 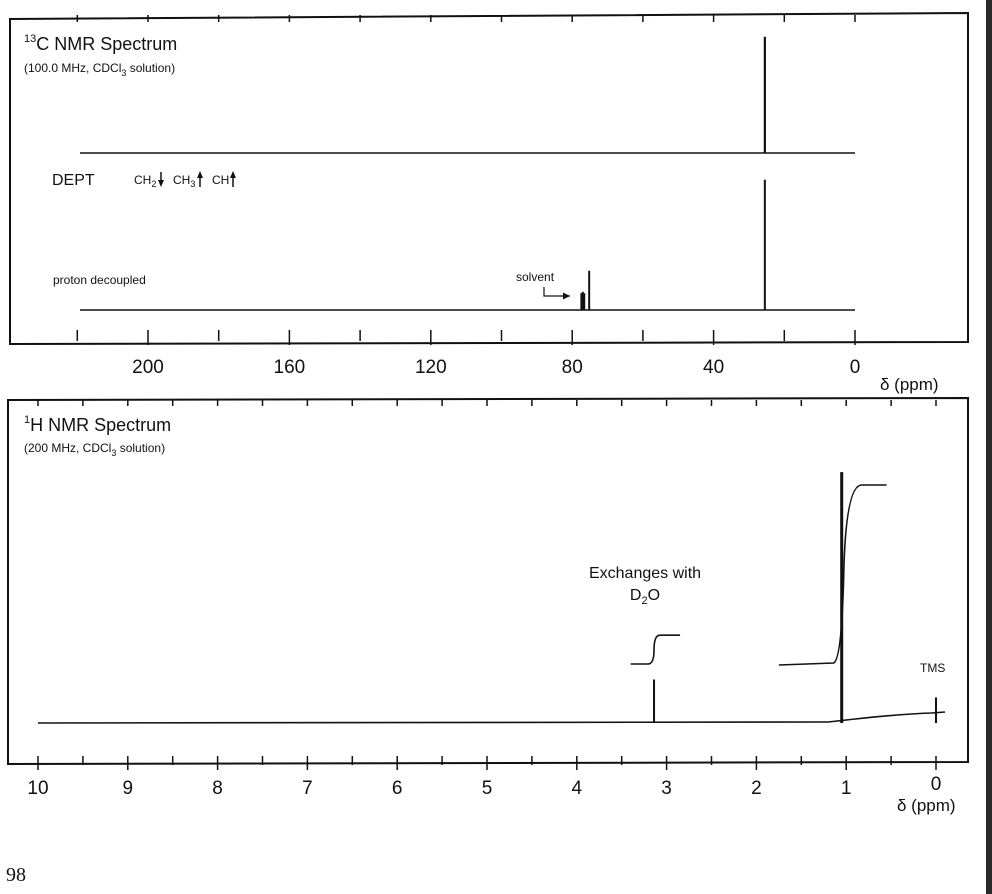 I want to click on h1-title: 1H NMR Spectrum, so click(x=97, y=424).